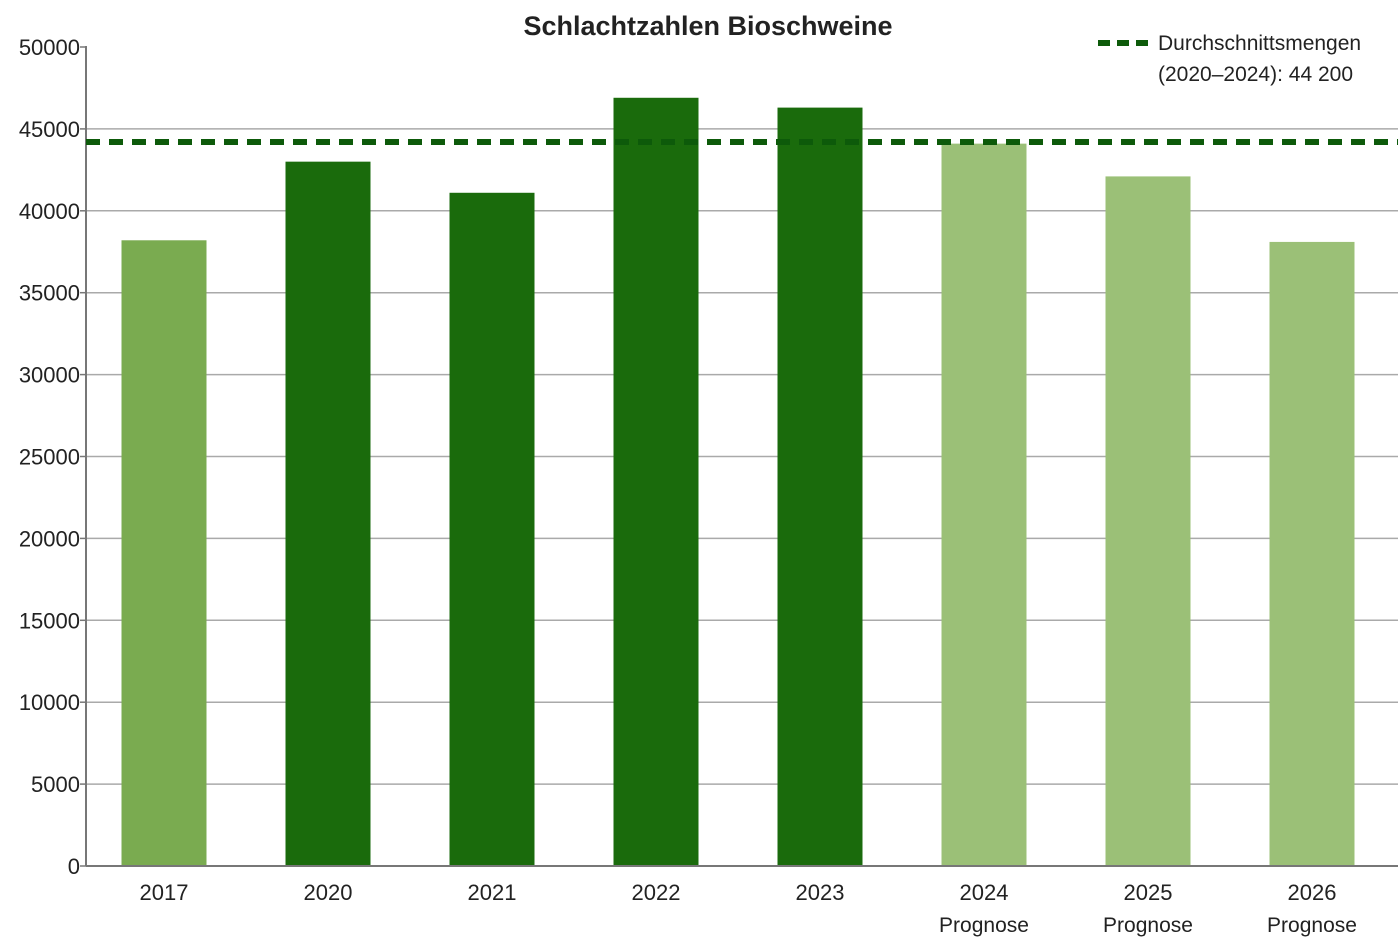 The image size is (1400, 949). Describe the element at coordinates (328, 513) in the screenshot. I see `bar-2020` at that location.